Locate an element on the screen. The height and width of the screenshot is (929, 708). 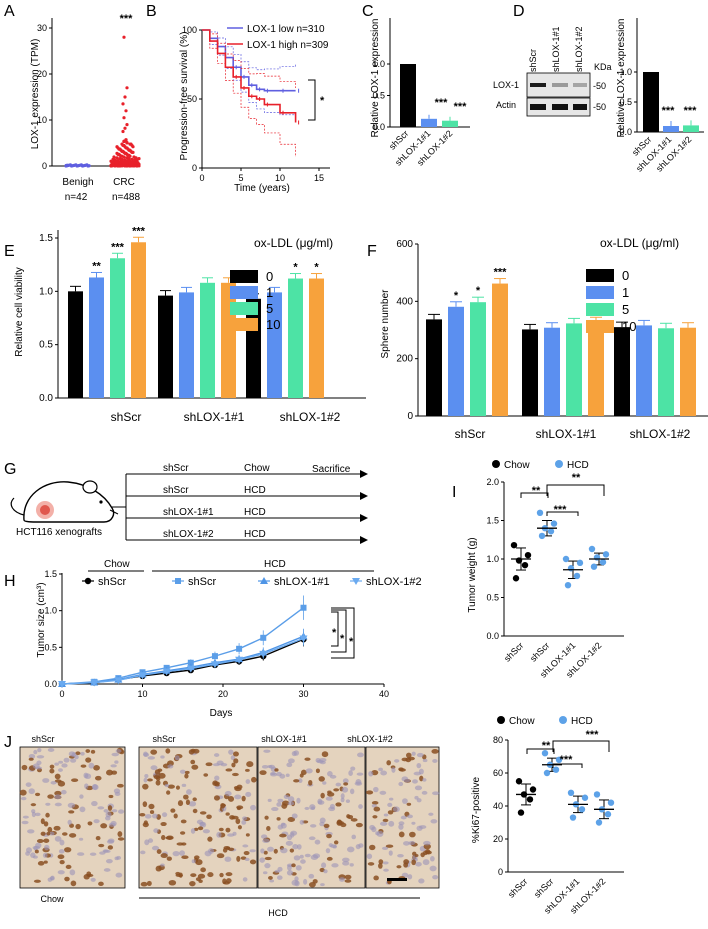
panel-h-ytick-label: 1.5 is located at coordinates (50, 574).